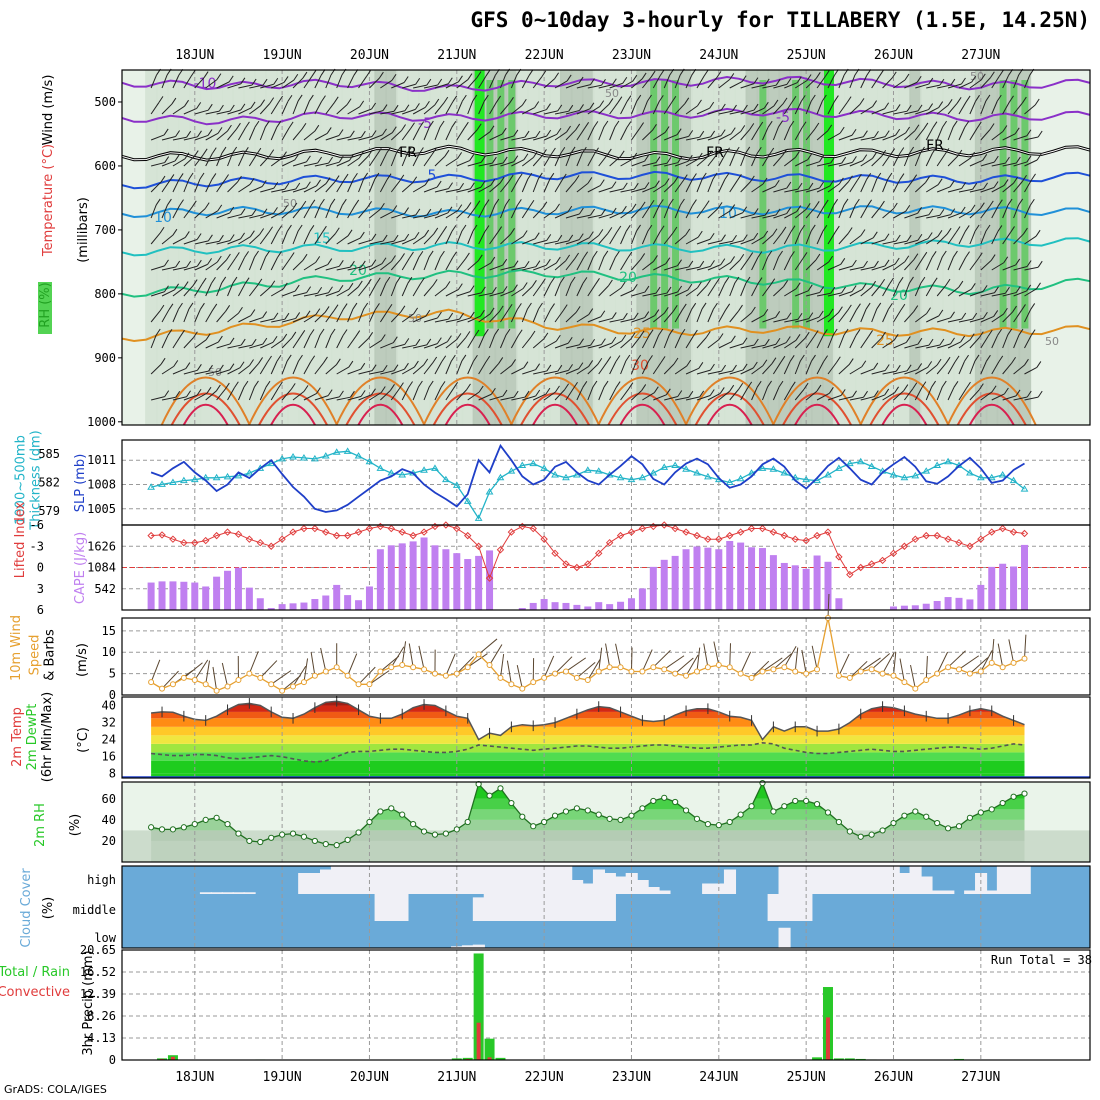 The height and width of the screenshot is (1100, 1100). I want to click on rh-high-column, so click(654, 204).